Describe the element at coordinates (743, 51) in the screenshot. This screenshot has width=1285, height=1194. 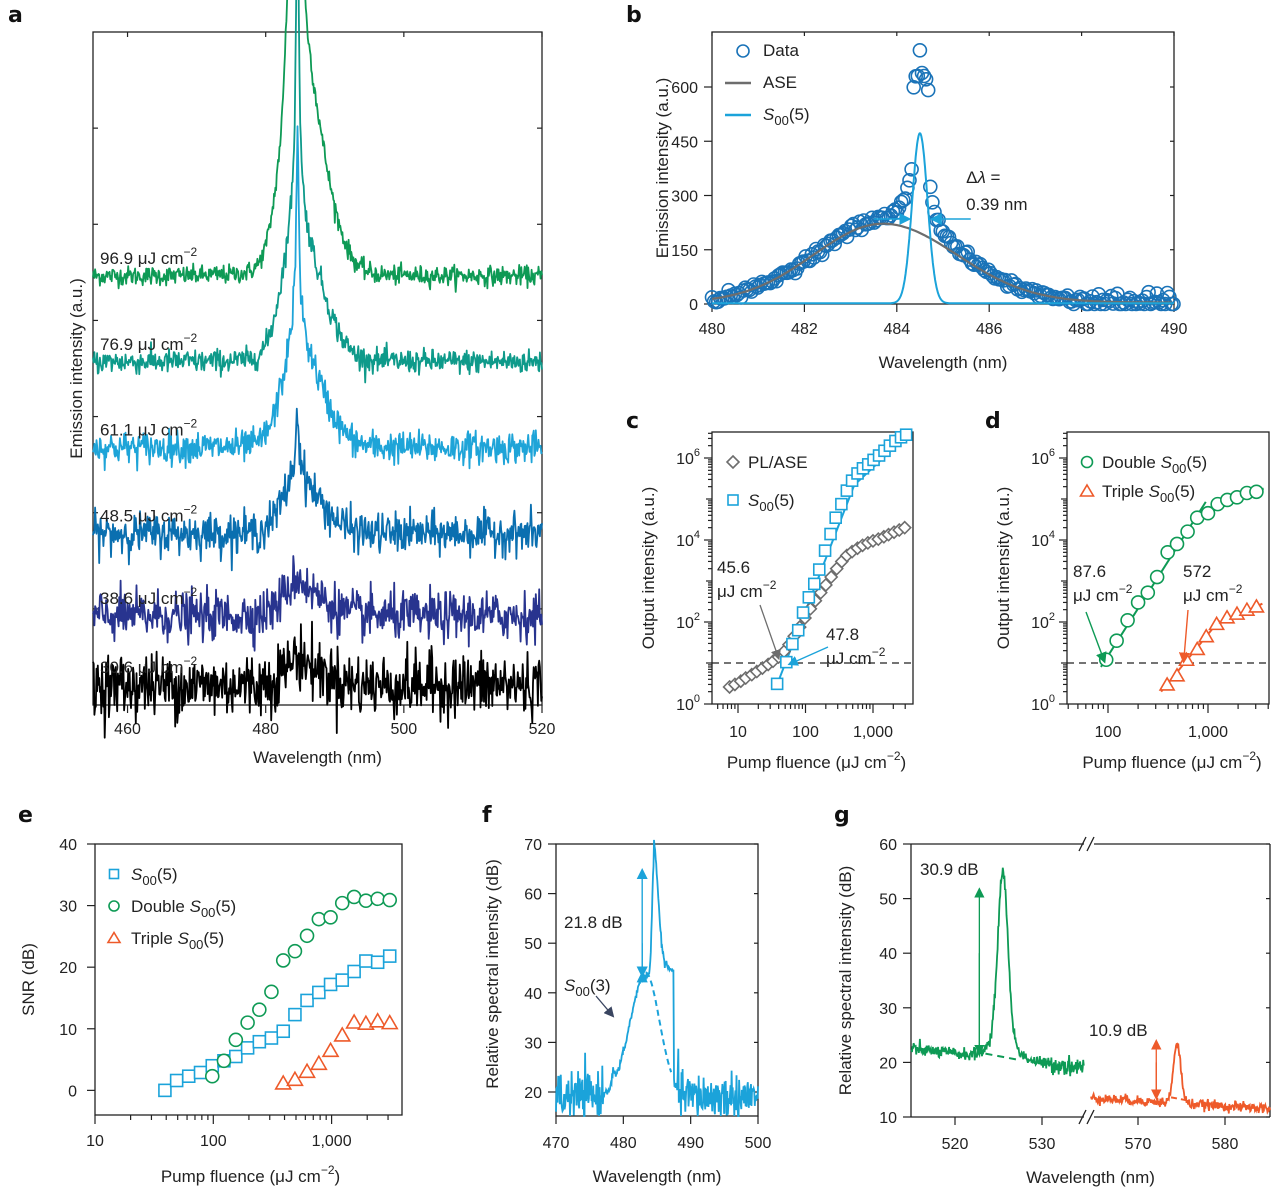
I see `legend-data-marker` at that location.